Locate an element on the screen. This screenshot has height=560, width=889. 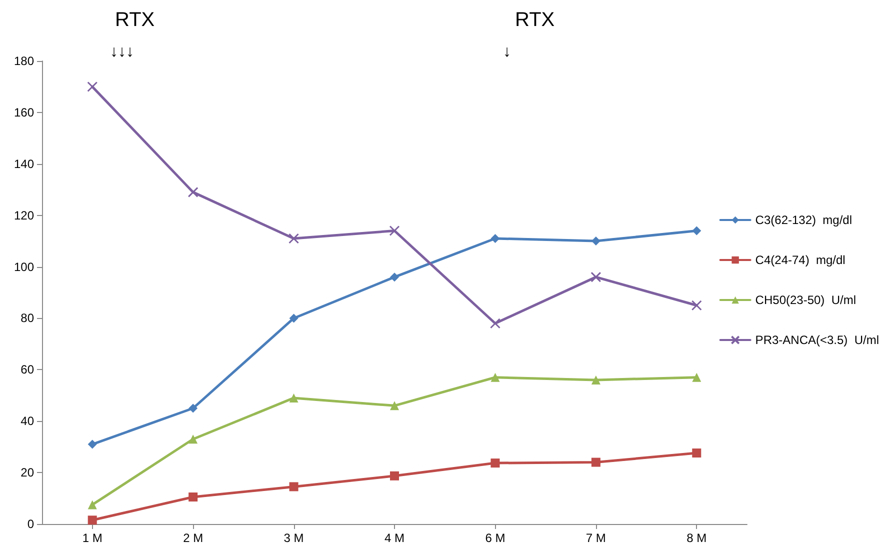
x-tick-label: 7 M is located at coordinates (596, 538).